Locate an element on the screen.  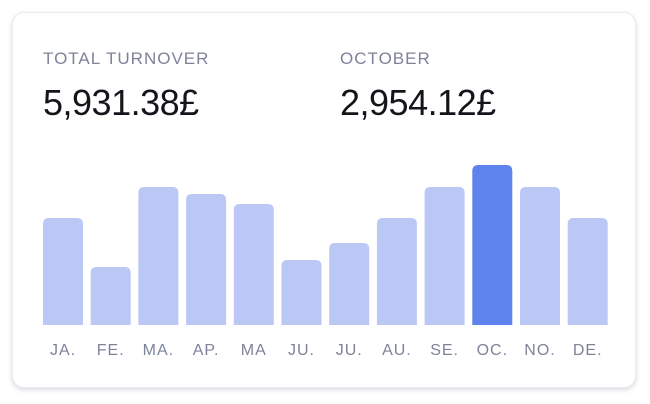
month-turnover-stat: OCTOBER 2,954.12£ is located at coordinates (418, 86).